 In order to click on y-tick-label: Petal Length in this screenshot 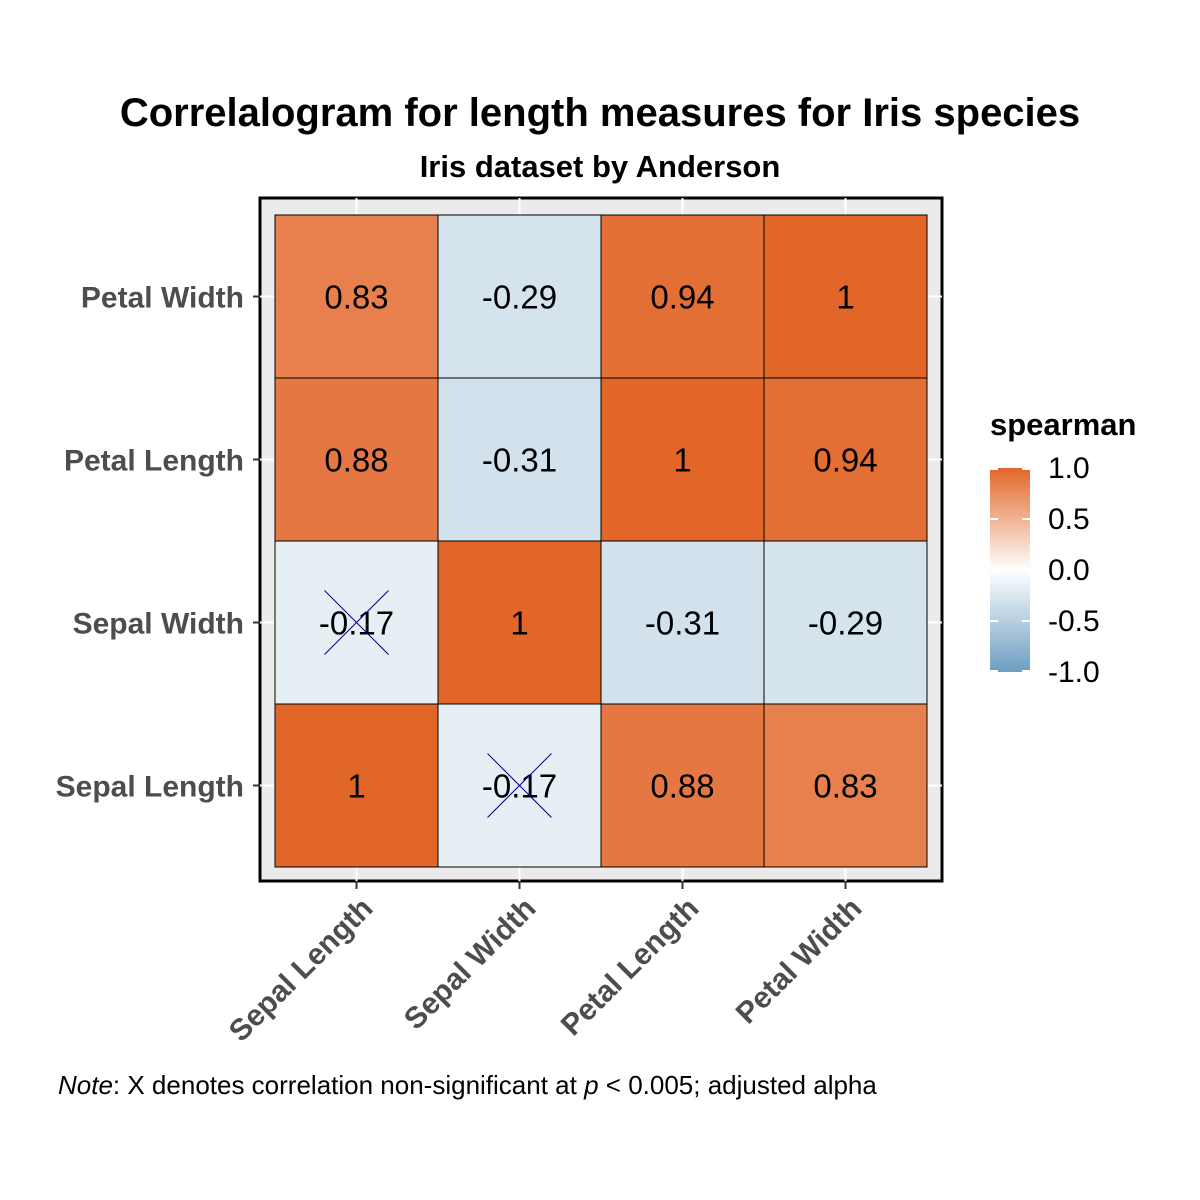, I will do `click(154, 461)`.